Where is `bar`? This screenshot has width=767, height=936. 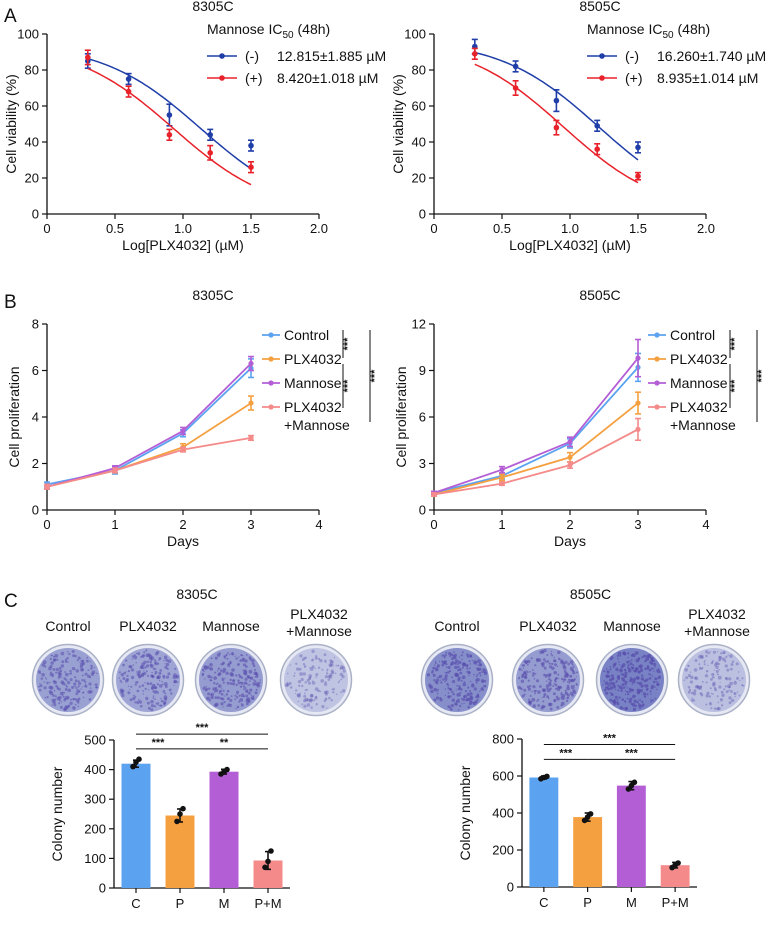 bar is located at coordinates (675, 876).